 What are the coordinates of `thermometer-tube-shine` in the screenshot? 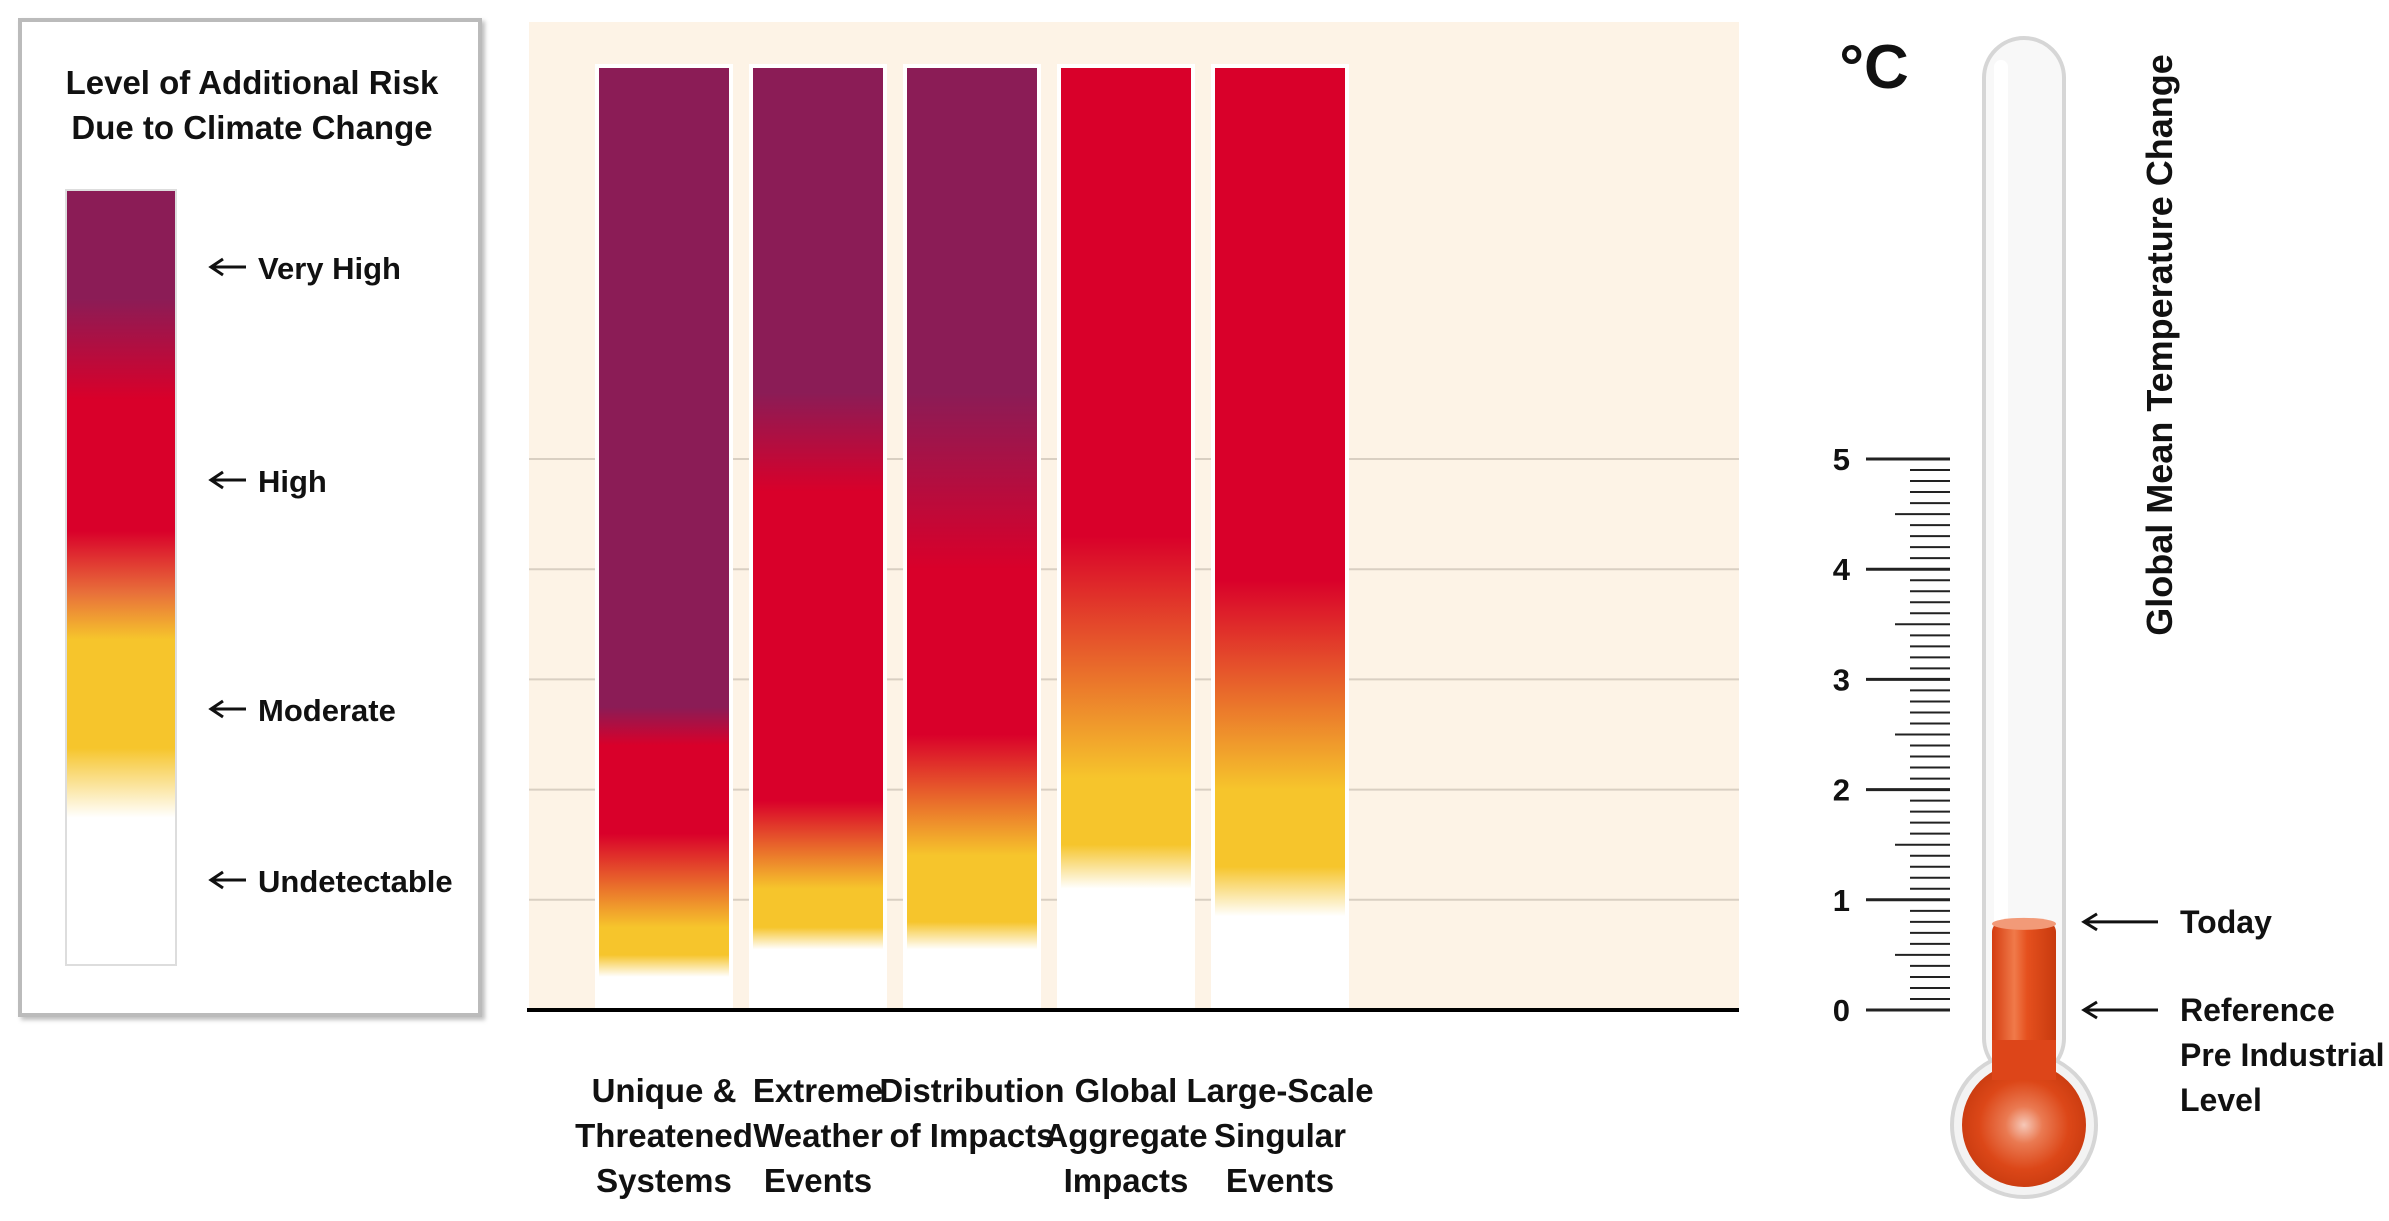 It's located at (2001, 555).